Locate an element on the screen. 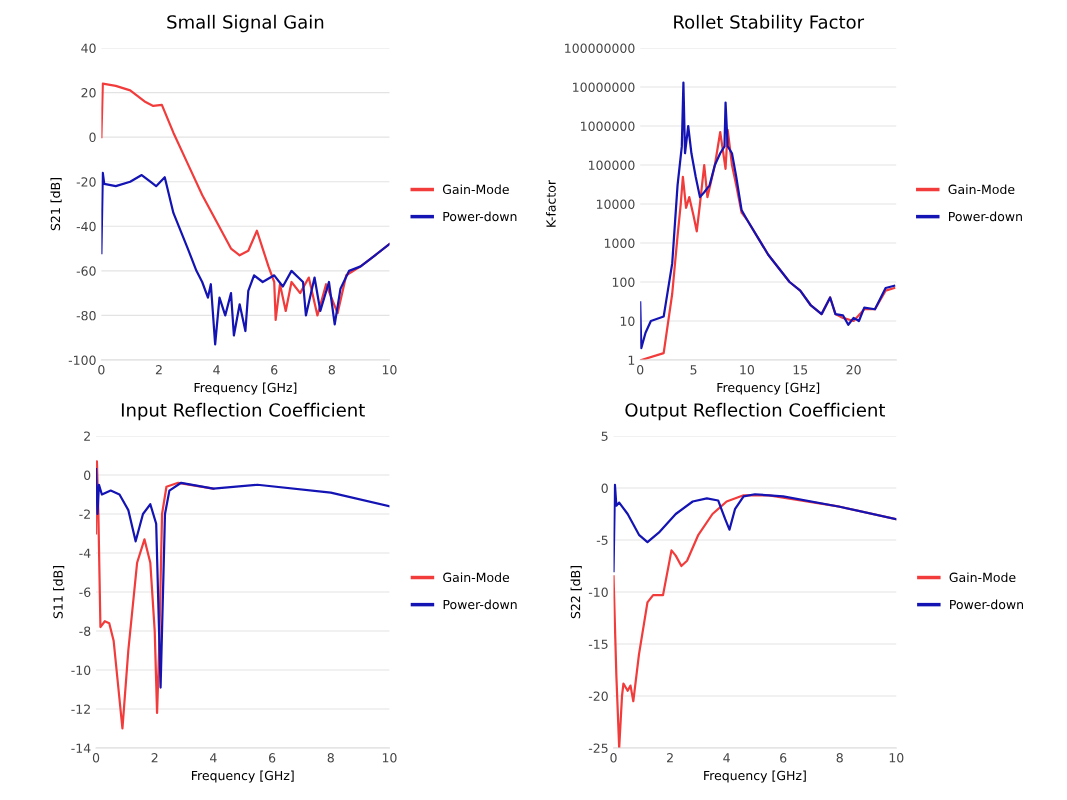 The image size is (1067, 800). y-tick-label: 1 is located at coordinates (631, 360).